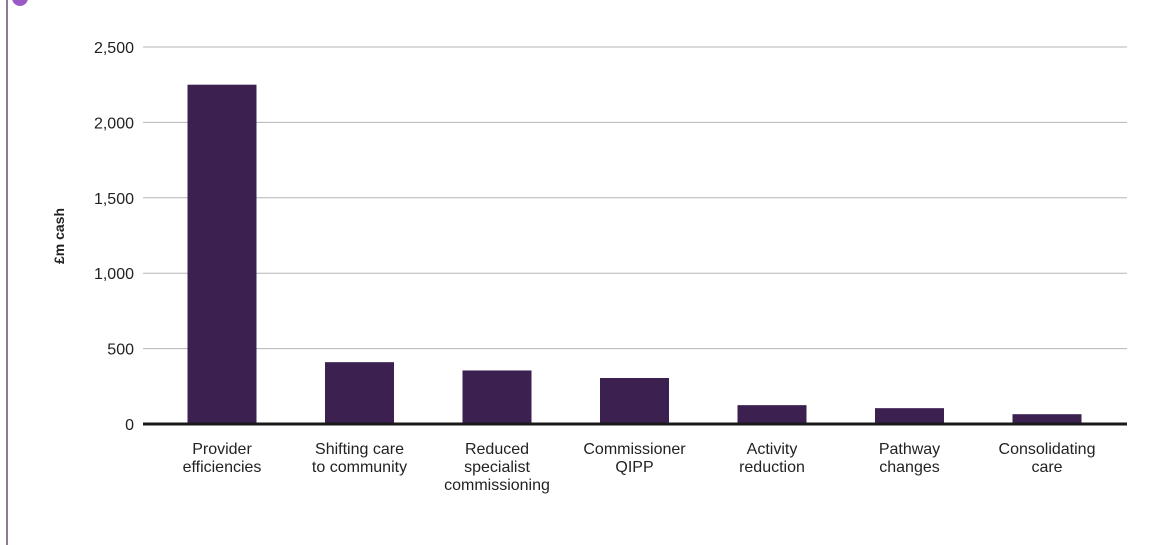 The height and width of the screenshot is (545, 1163). I want to click on y-tick-label: 0, so click(129, 425).